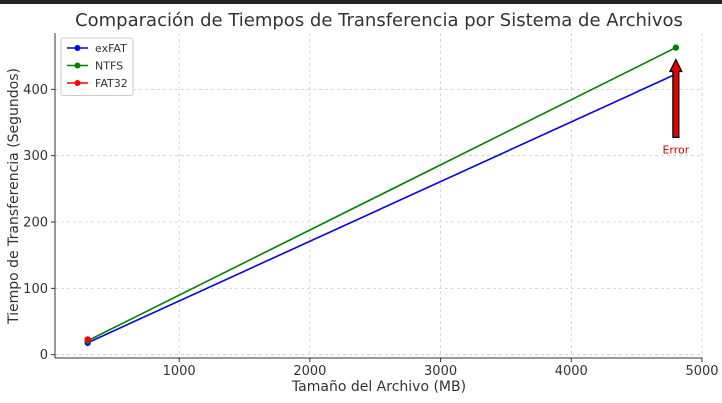 This screenshot has width=722, height=403. Describe the element at coordinates (361, 2) in the screenshot. I see `top-border` at that location.